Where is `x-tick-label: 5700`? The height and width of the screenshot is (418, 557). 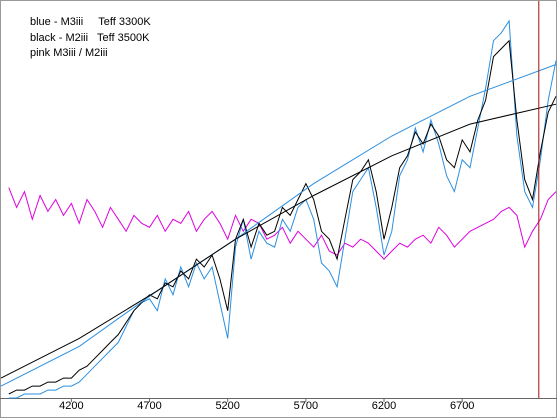 x-tick-label: 5700 is located at coordinates (306, 406).